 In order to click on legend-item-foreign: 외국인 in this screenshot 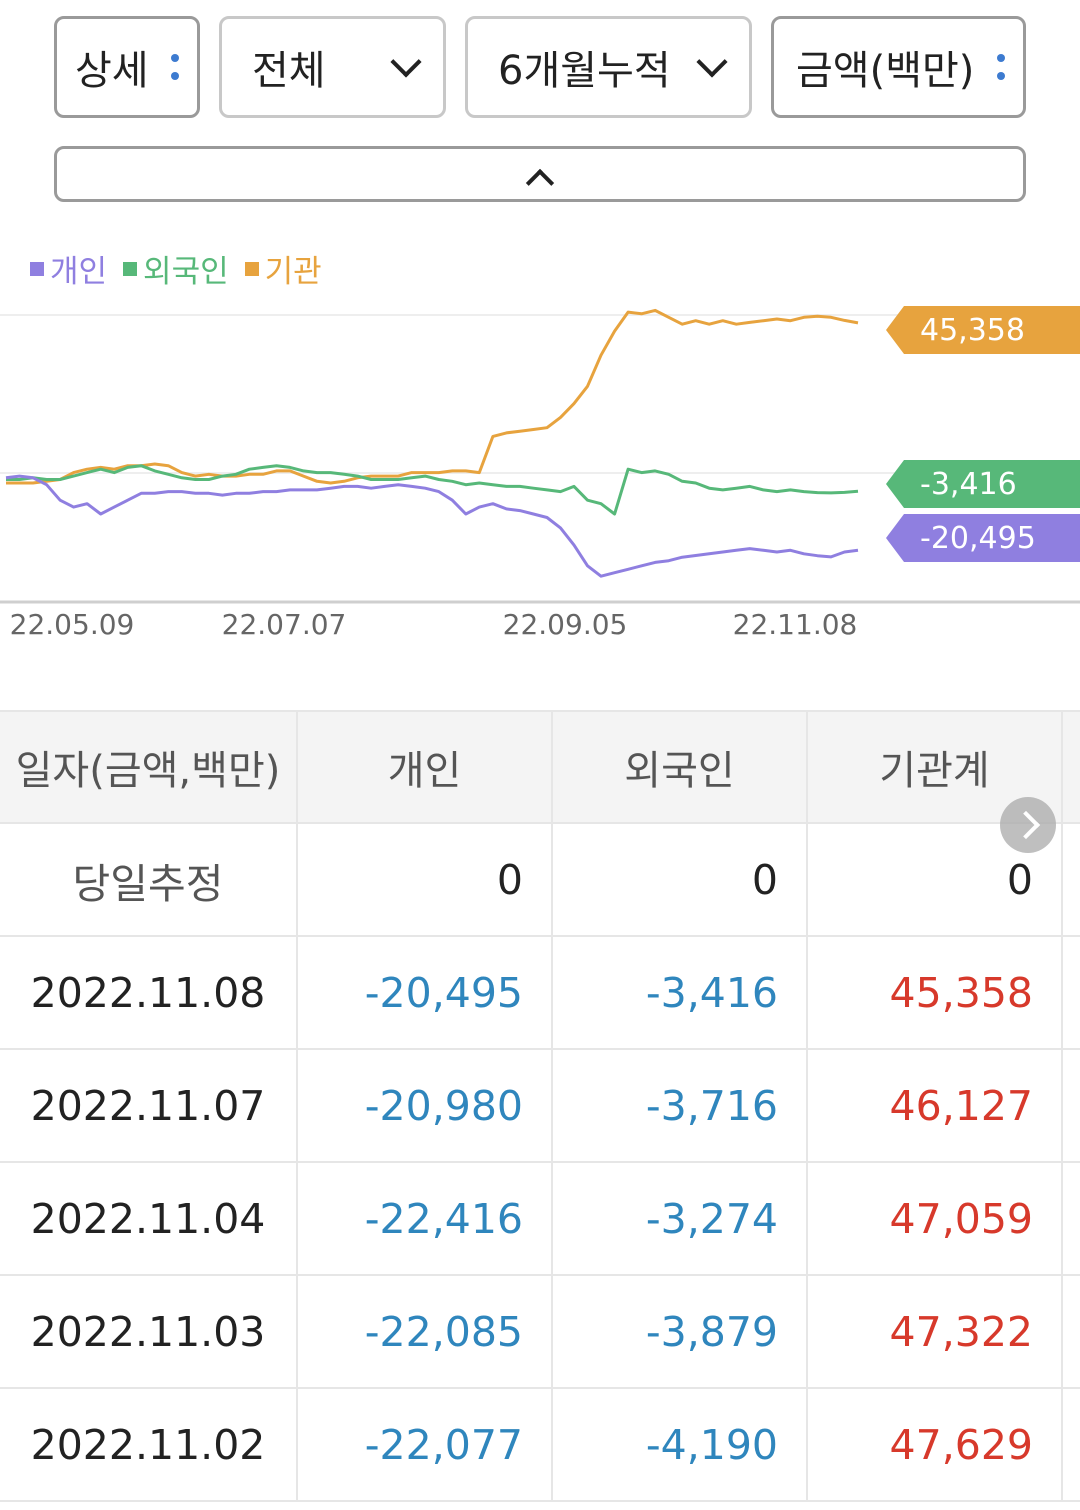, I will do `click(176, 268)`.